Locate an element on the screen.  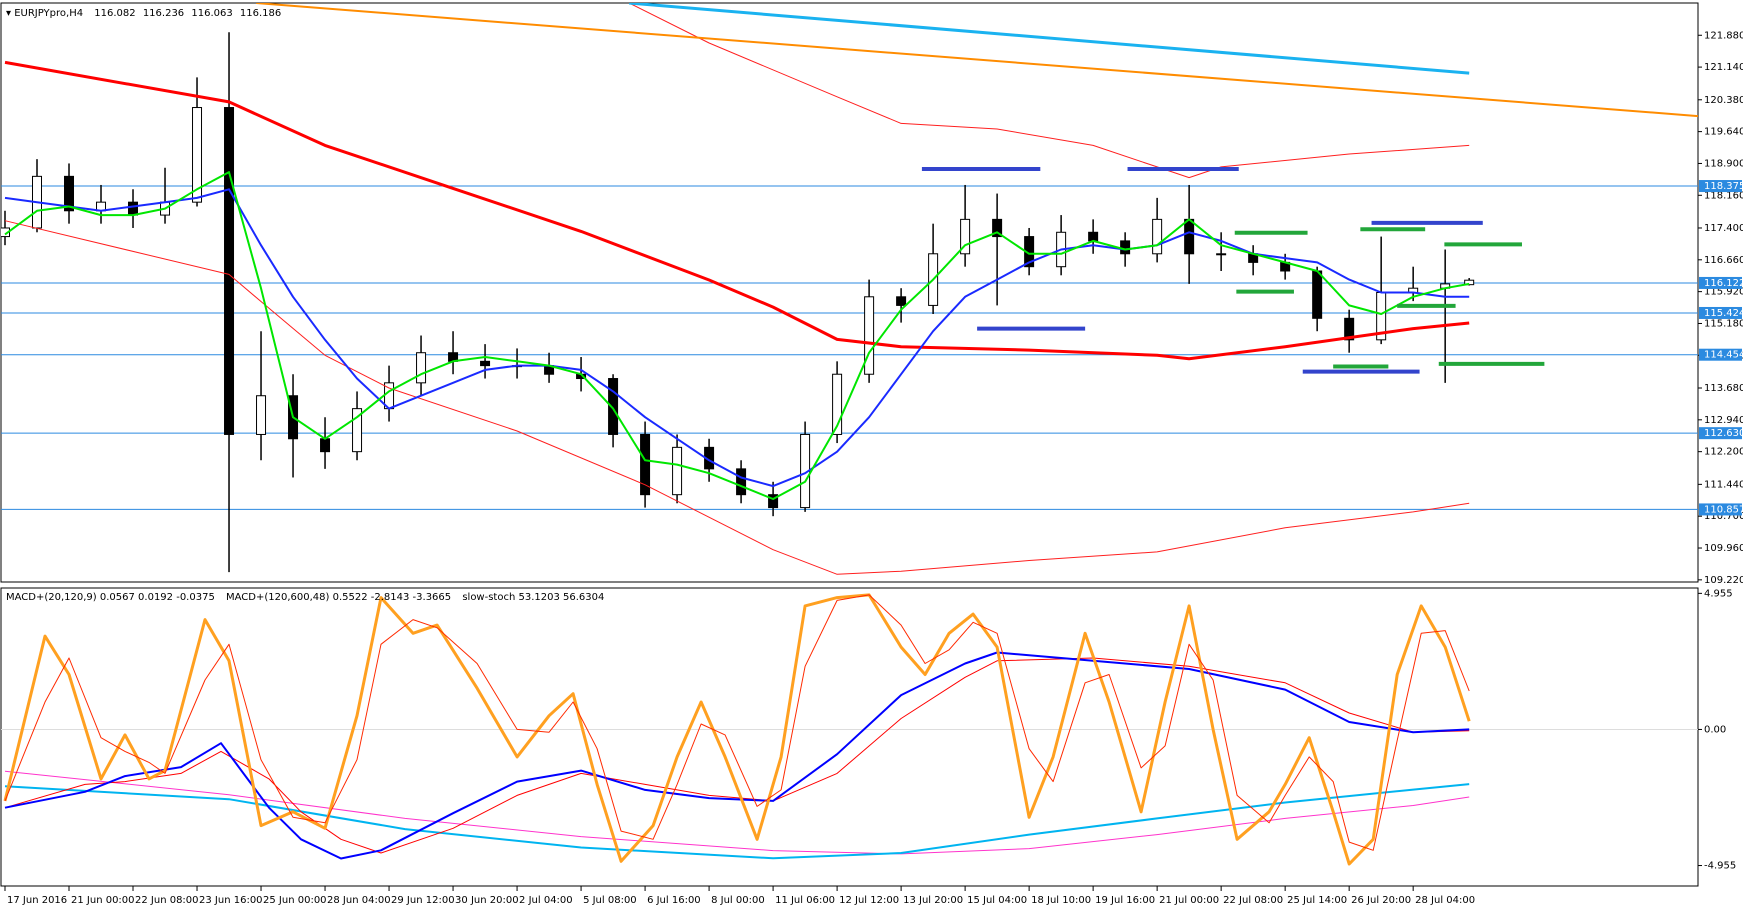
x-tick-label: 12 Jul 12:00 is located at coordinates (869, 900).